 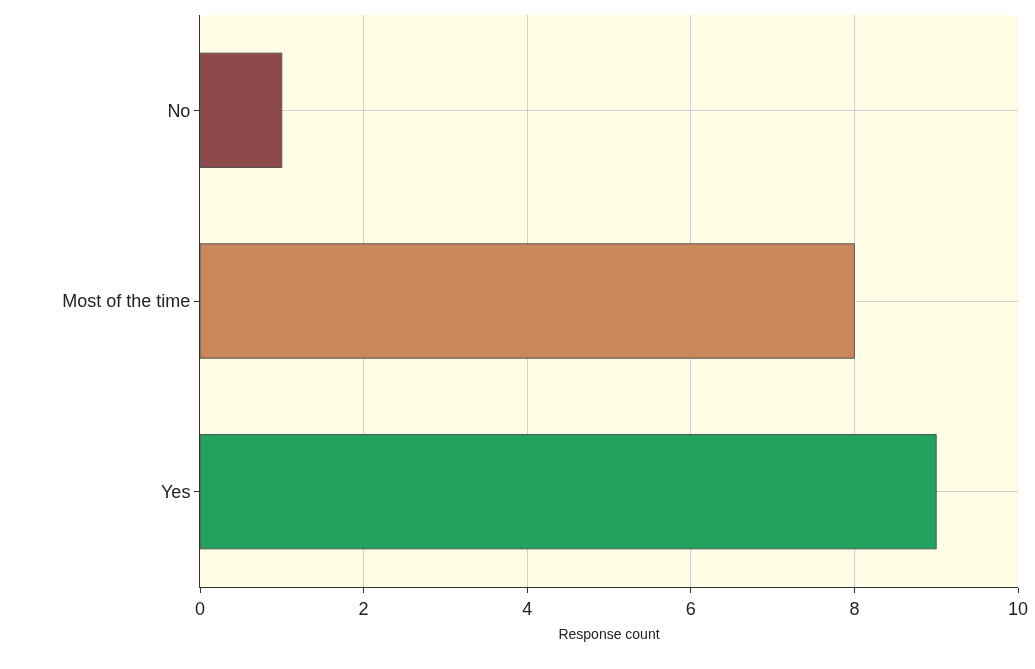 What do you see at coordinates (126, 301) in the screenshot?
I see `y-tick-label: Most of the time` at bounding box center [126, 301].